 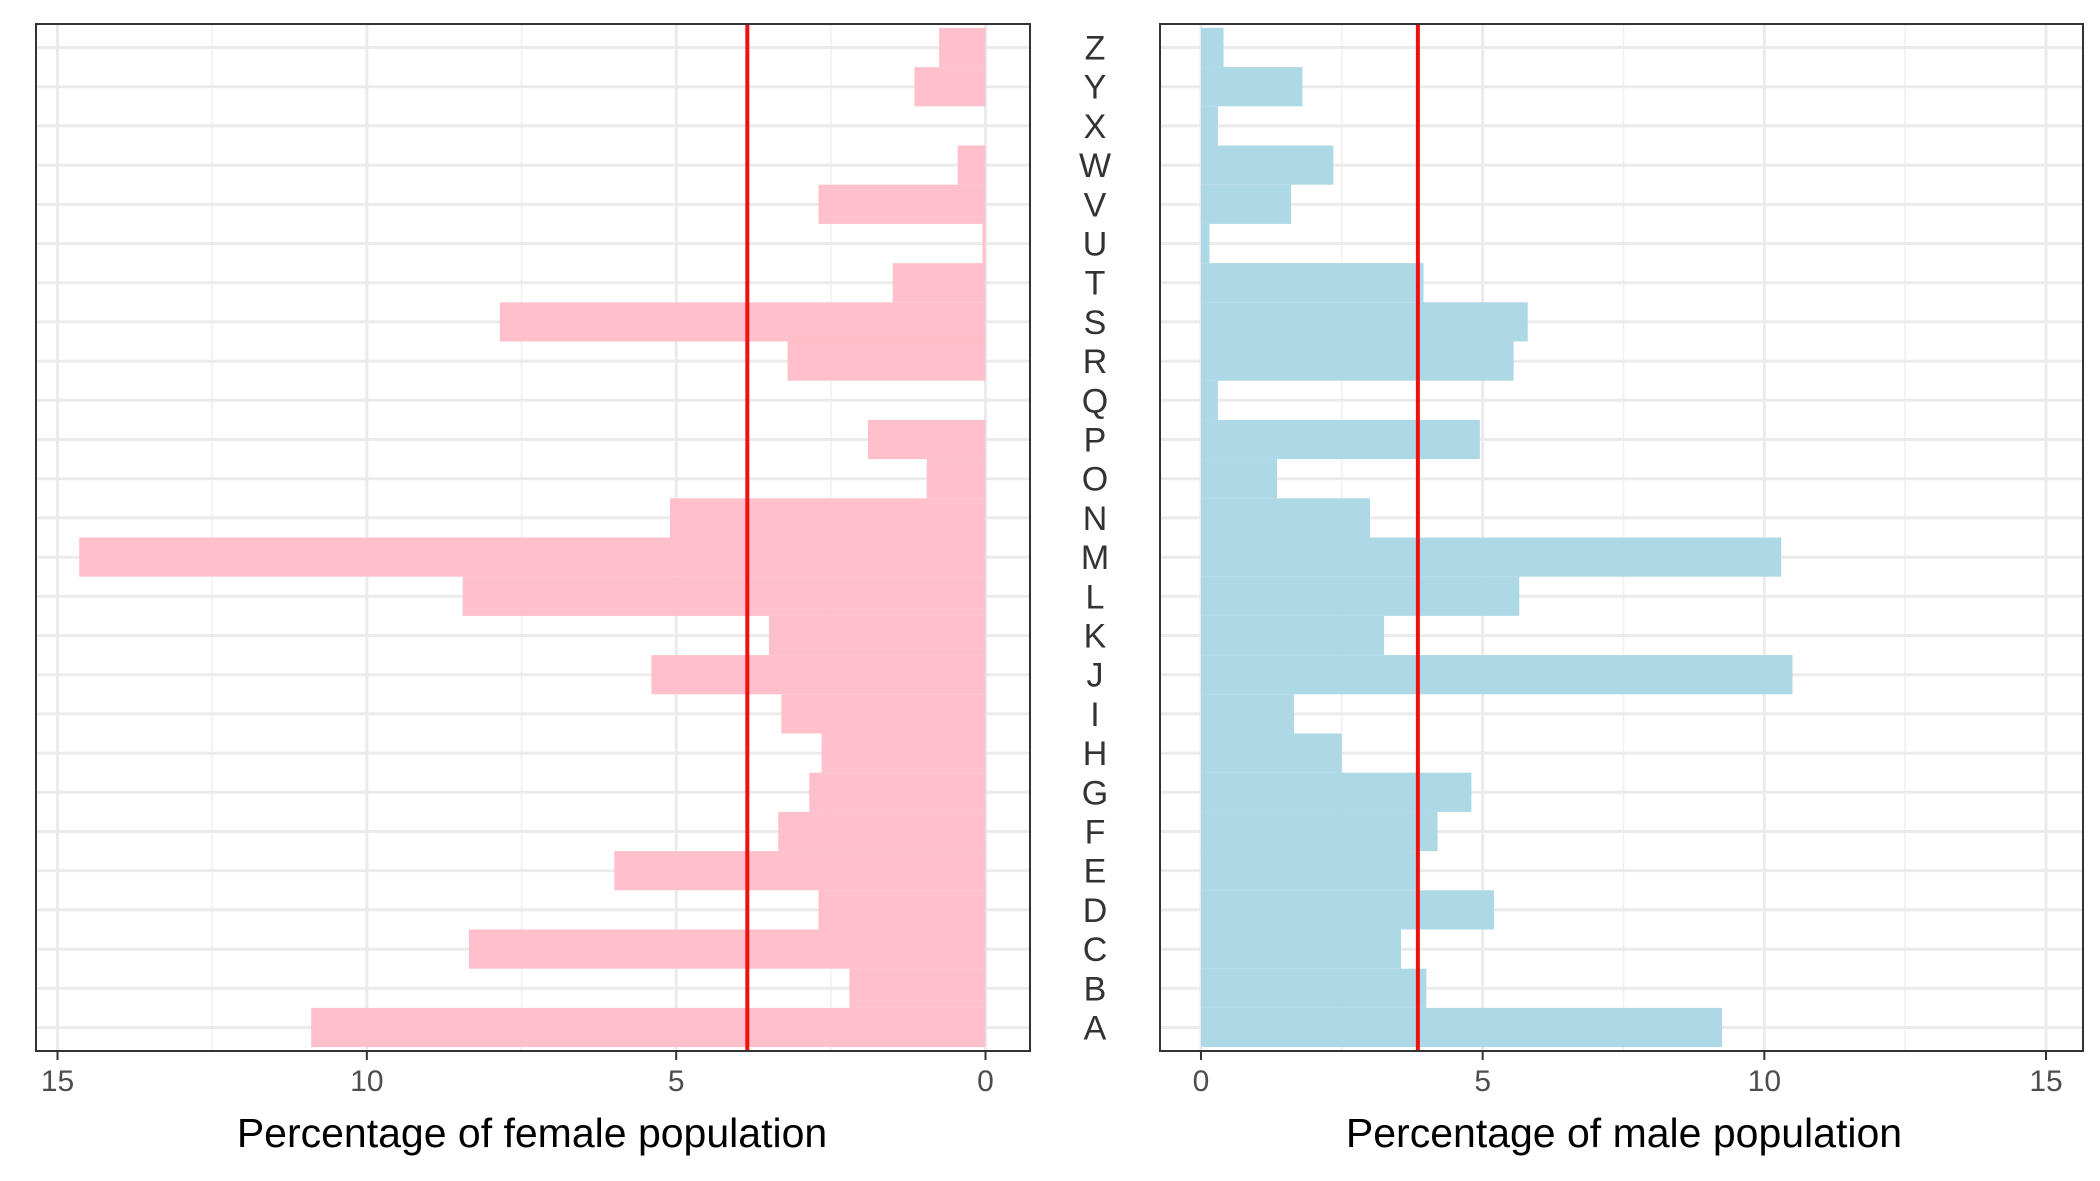 What do you see at coordinates (877, 635) in the screenshot?
I see `female-bar-K` at bounding box center [877, 635].